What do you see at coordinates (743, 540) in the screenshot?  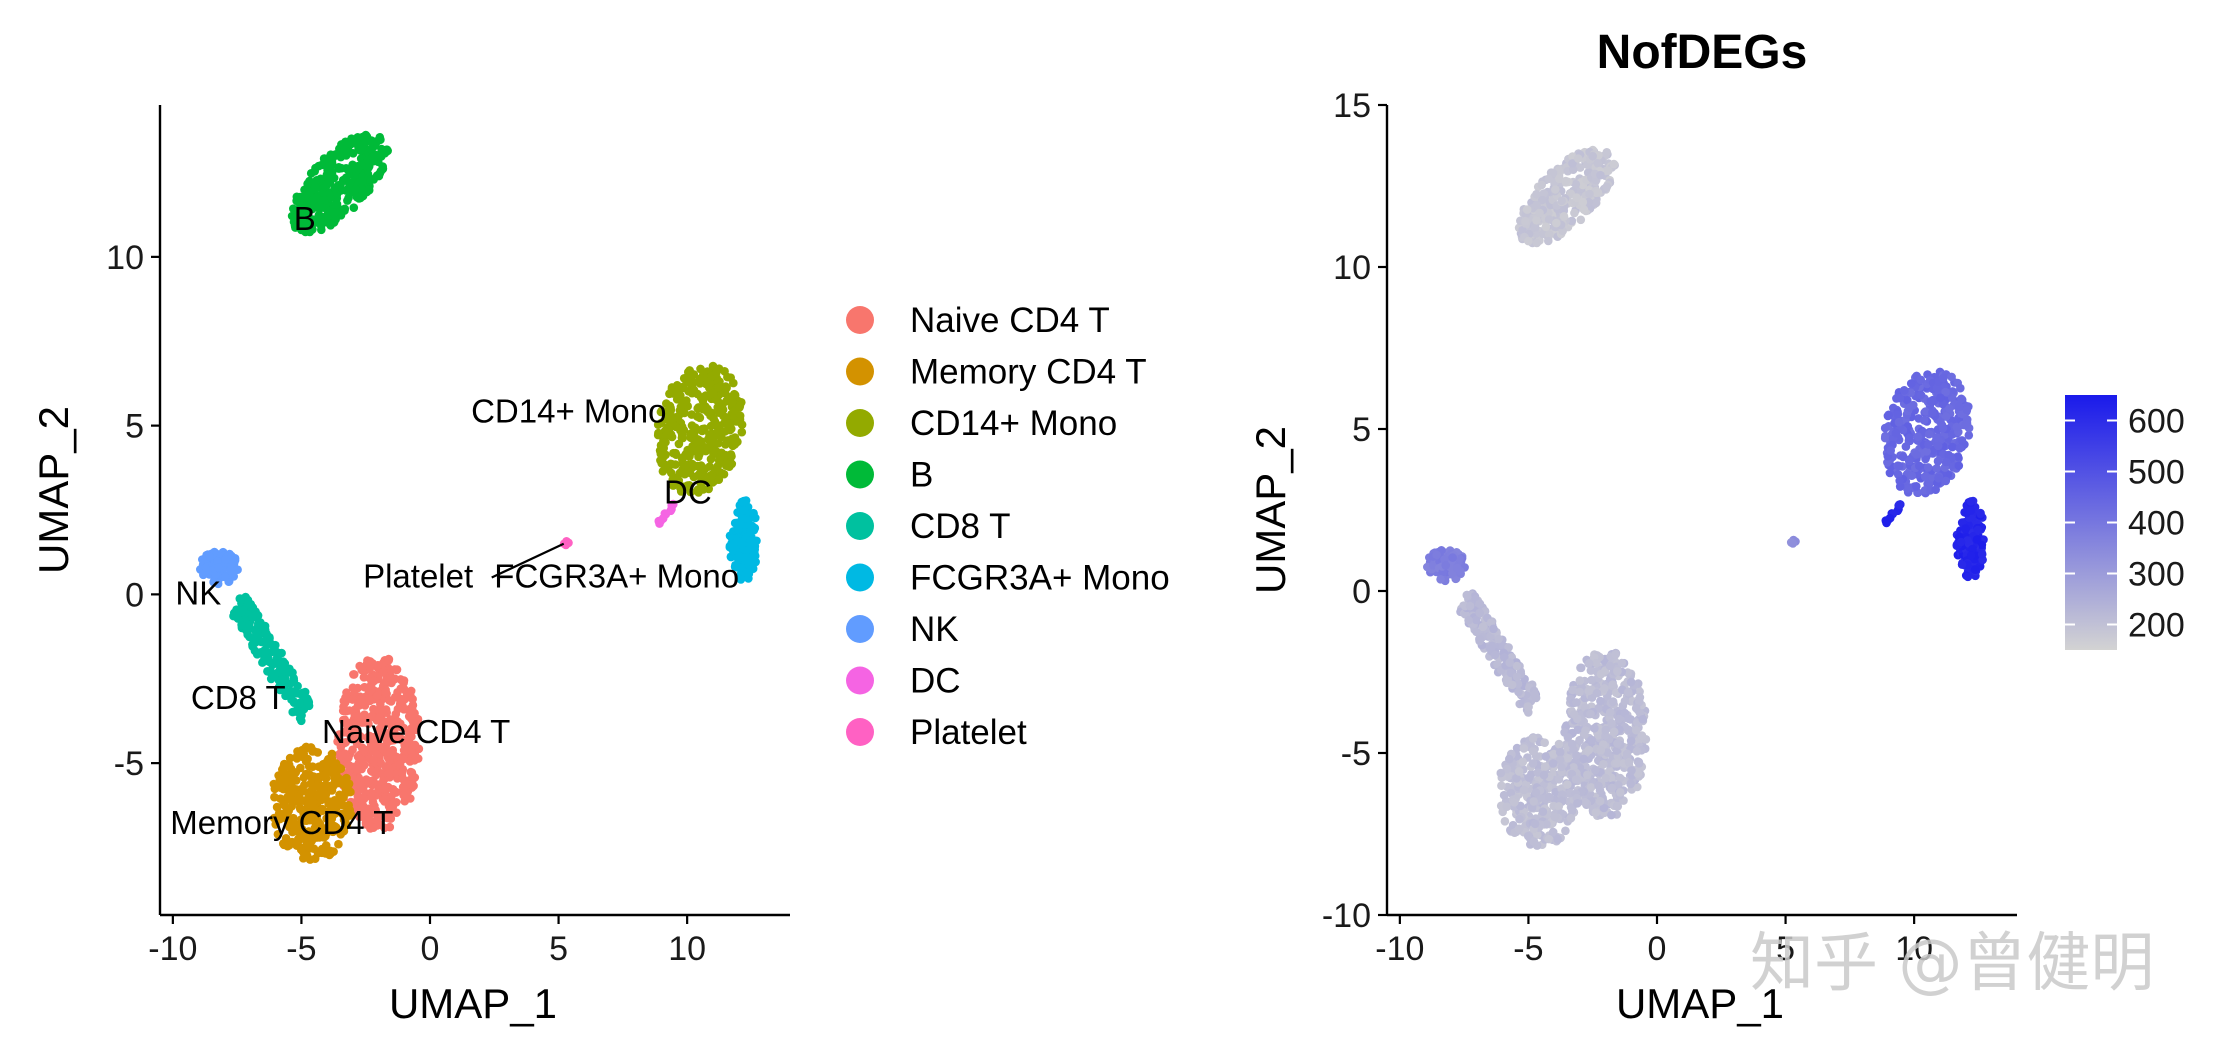 I see `cluster-fcgr3a-mono` at bounding box center [743, 540].